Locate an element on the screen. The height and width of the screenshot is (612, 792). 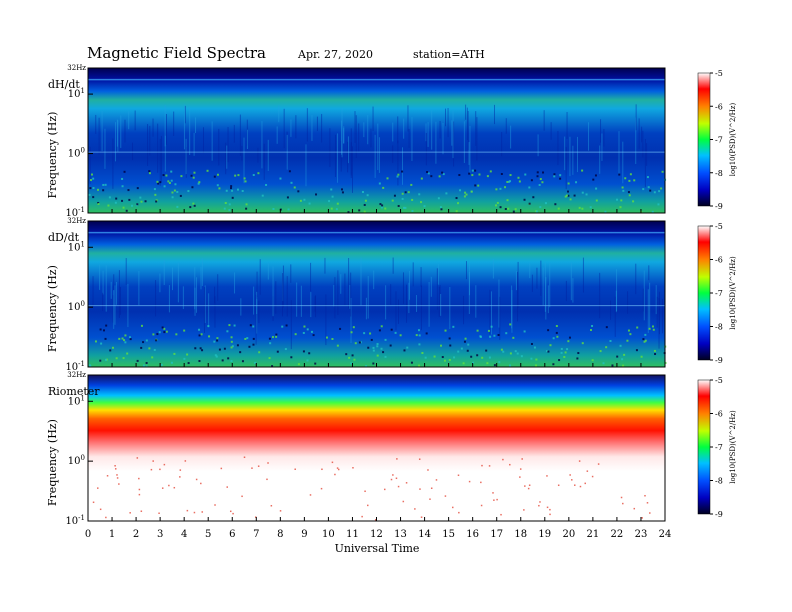
x-tick-label: 15 is located at coordinates (448, 534).